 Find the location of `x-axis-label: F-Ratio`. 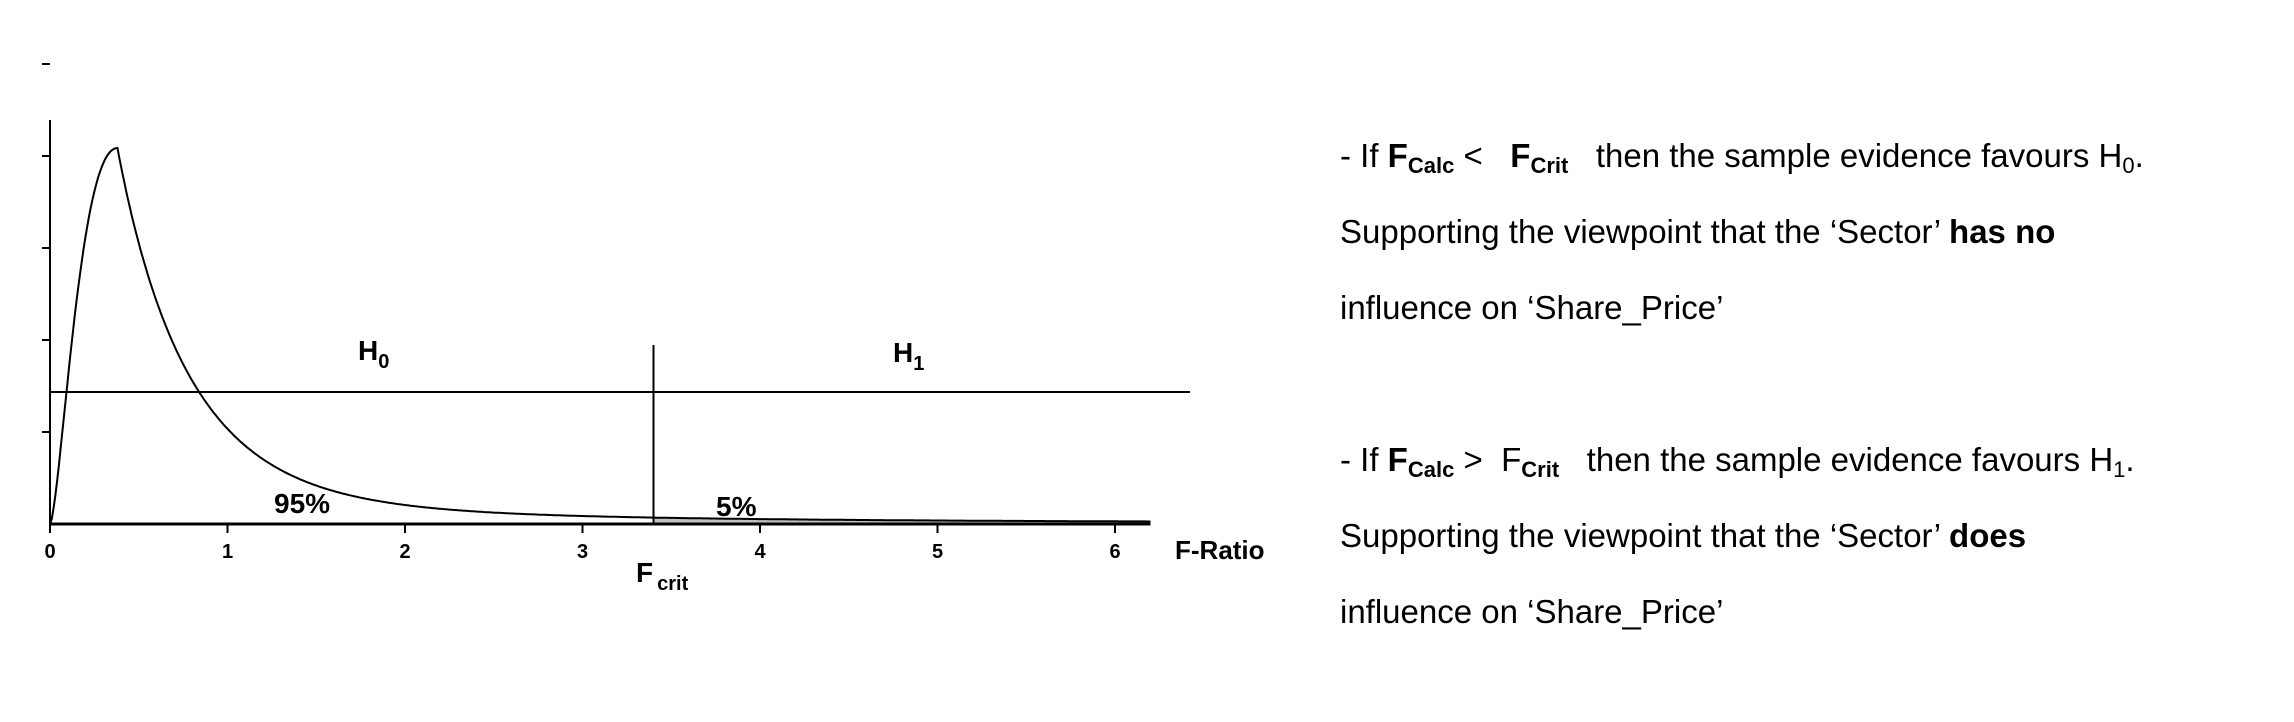

x-axis-label: F-Ratio is located at coordinates (1220, 550).